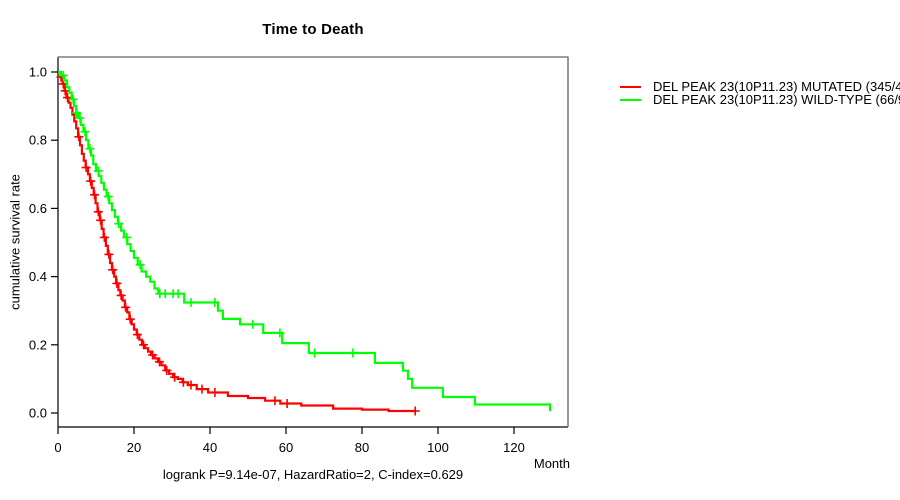 Image resolution: width=900 pixels, height=500 pixels. What do you see at coordinates (776, 86) in the screenshot?
I see `legend-label-mutated: DEL PEAK 23(10P11.23) MUTATED (345/45` at bounding box center [776, 86].